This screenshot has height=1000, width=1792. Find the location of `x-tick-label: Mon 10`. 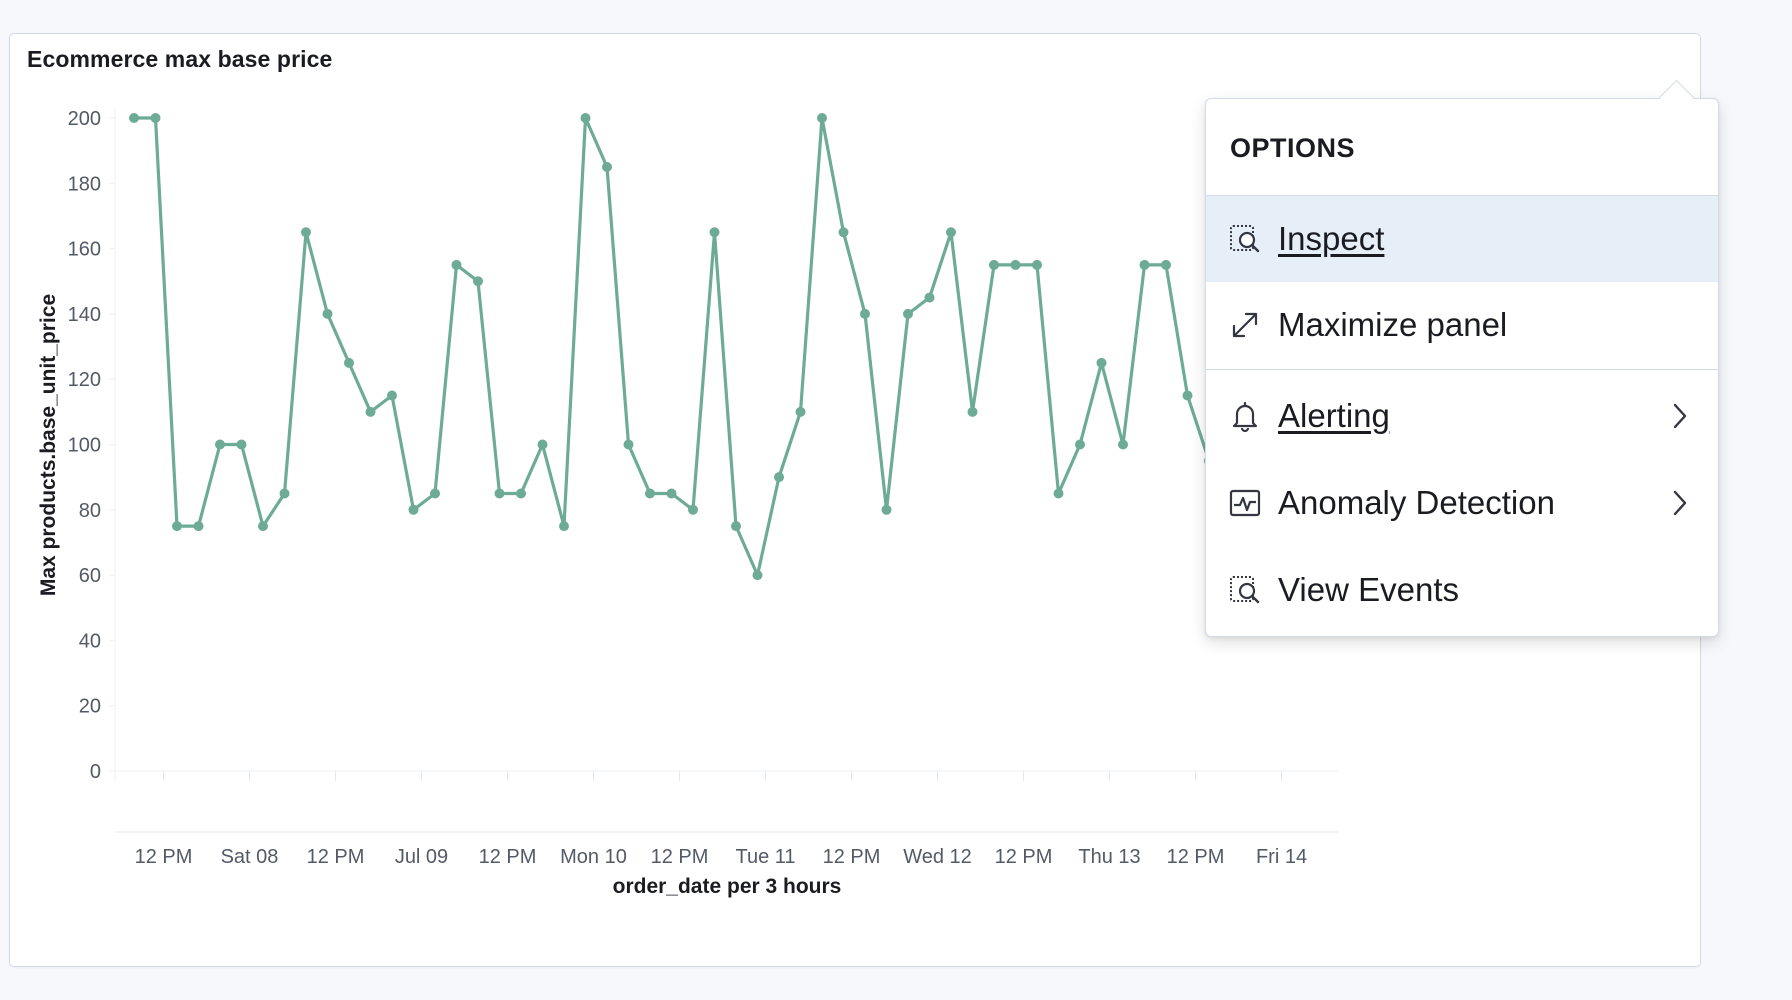

x-tick-label: Mon 10 is located at coordinates (593, 857).